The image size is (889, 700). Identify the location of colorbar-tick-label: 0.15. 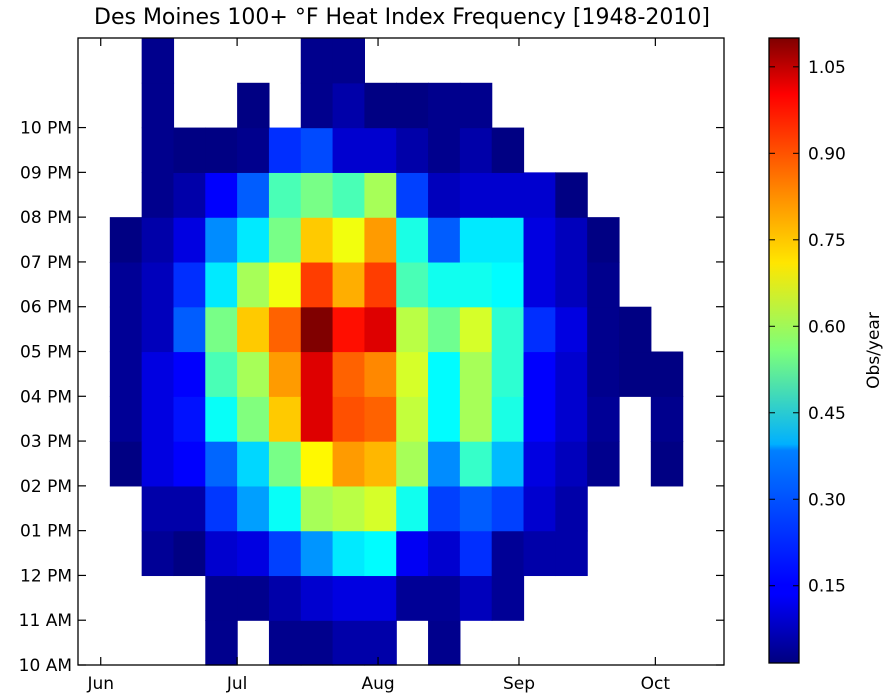
(827, 587).